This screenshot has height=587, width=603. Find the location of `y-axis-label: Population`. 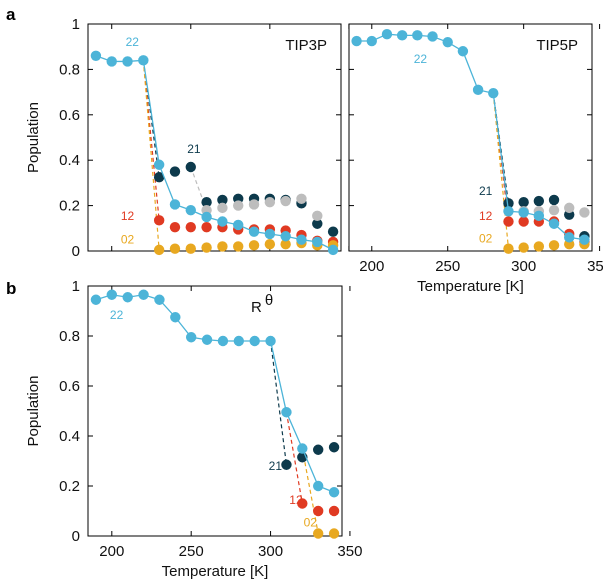

y-axis-label: Population is located at coordinates (33, 411).